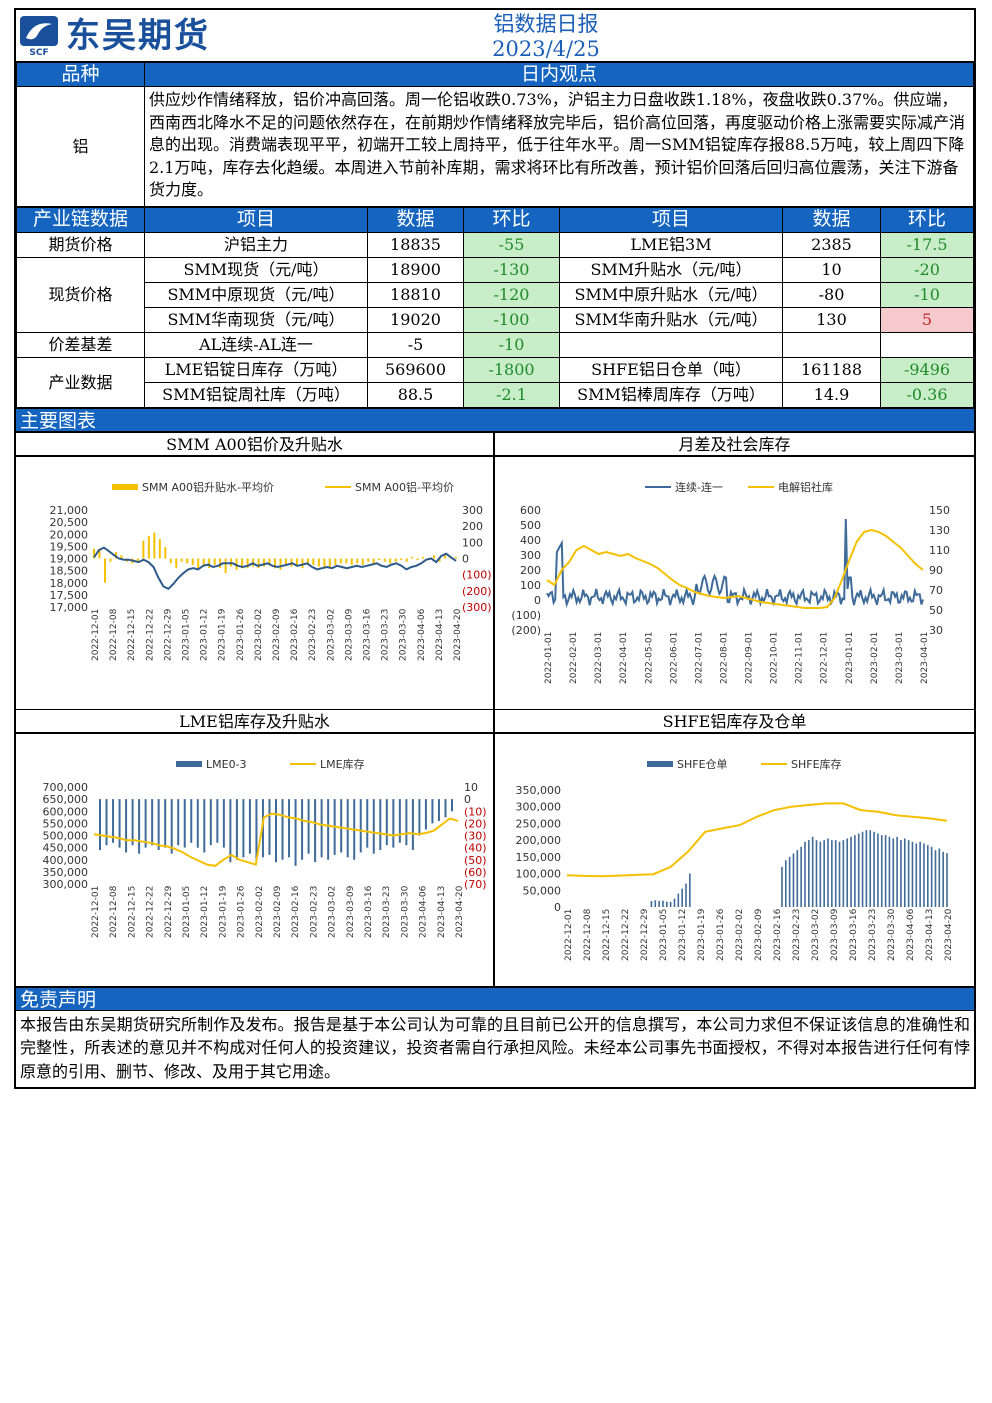 This screenshot has height=1403, width=992. What do you see at coordinates (549, 657) in the screenshot?
I see `x-tick-label: 2022-01-01` at bounding box center [549, 657].